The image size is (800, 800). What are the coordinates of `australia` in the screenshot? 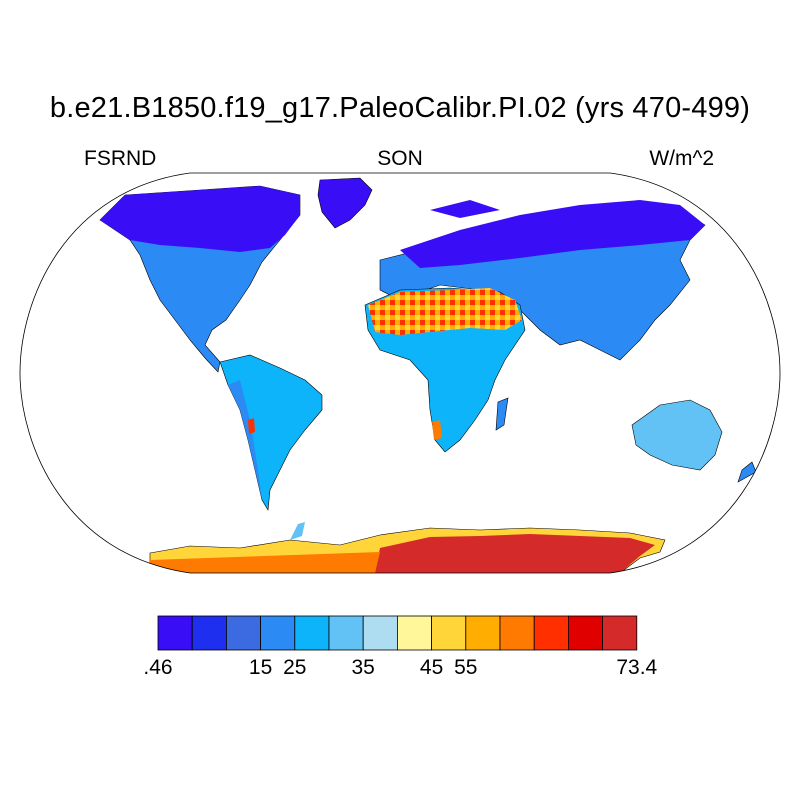 It's located at (677, 435).